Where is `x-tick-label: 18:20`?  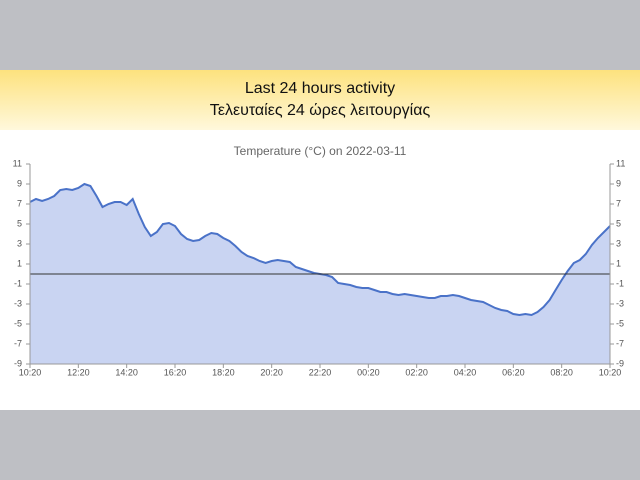
x-tick-label: 18:20 is located at coordinates (223, 372).